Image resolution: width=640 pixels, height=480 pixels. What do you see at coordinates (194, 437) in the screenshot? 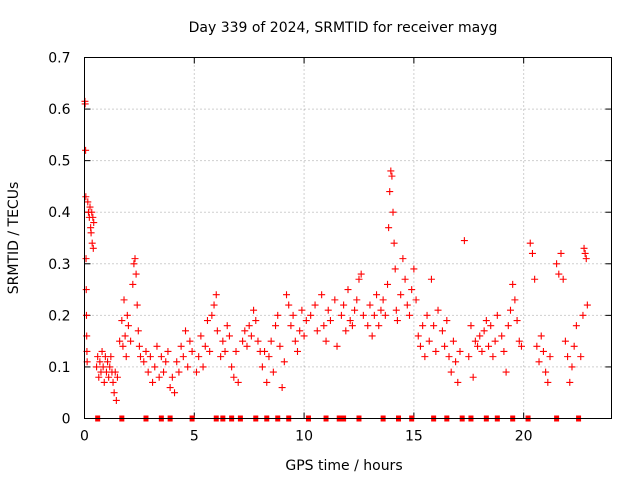
I see `x-tick-label: 5` at bounding box center [194, 437].